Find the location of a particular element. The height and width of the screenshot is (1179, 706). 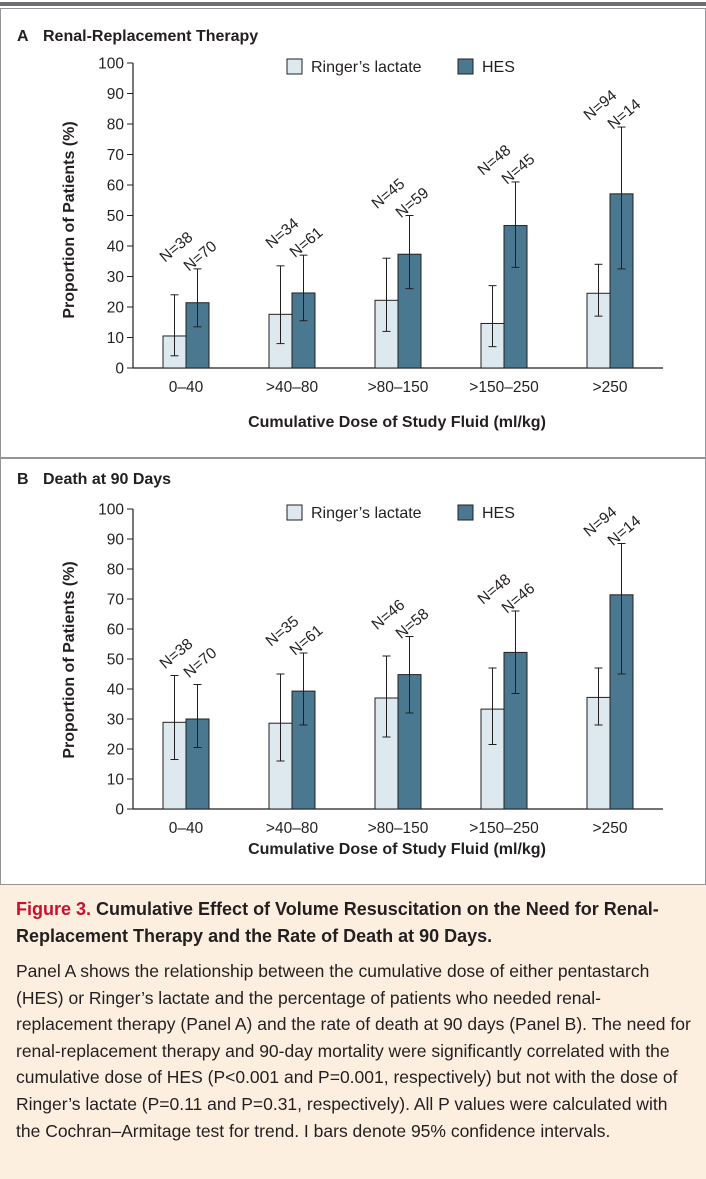

y-axis-label-b: Proportion of Patients (%) is located at coordinates (69, 659).